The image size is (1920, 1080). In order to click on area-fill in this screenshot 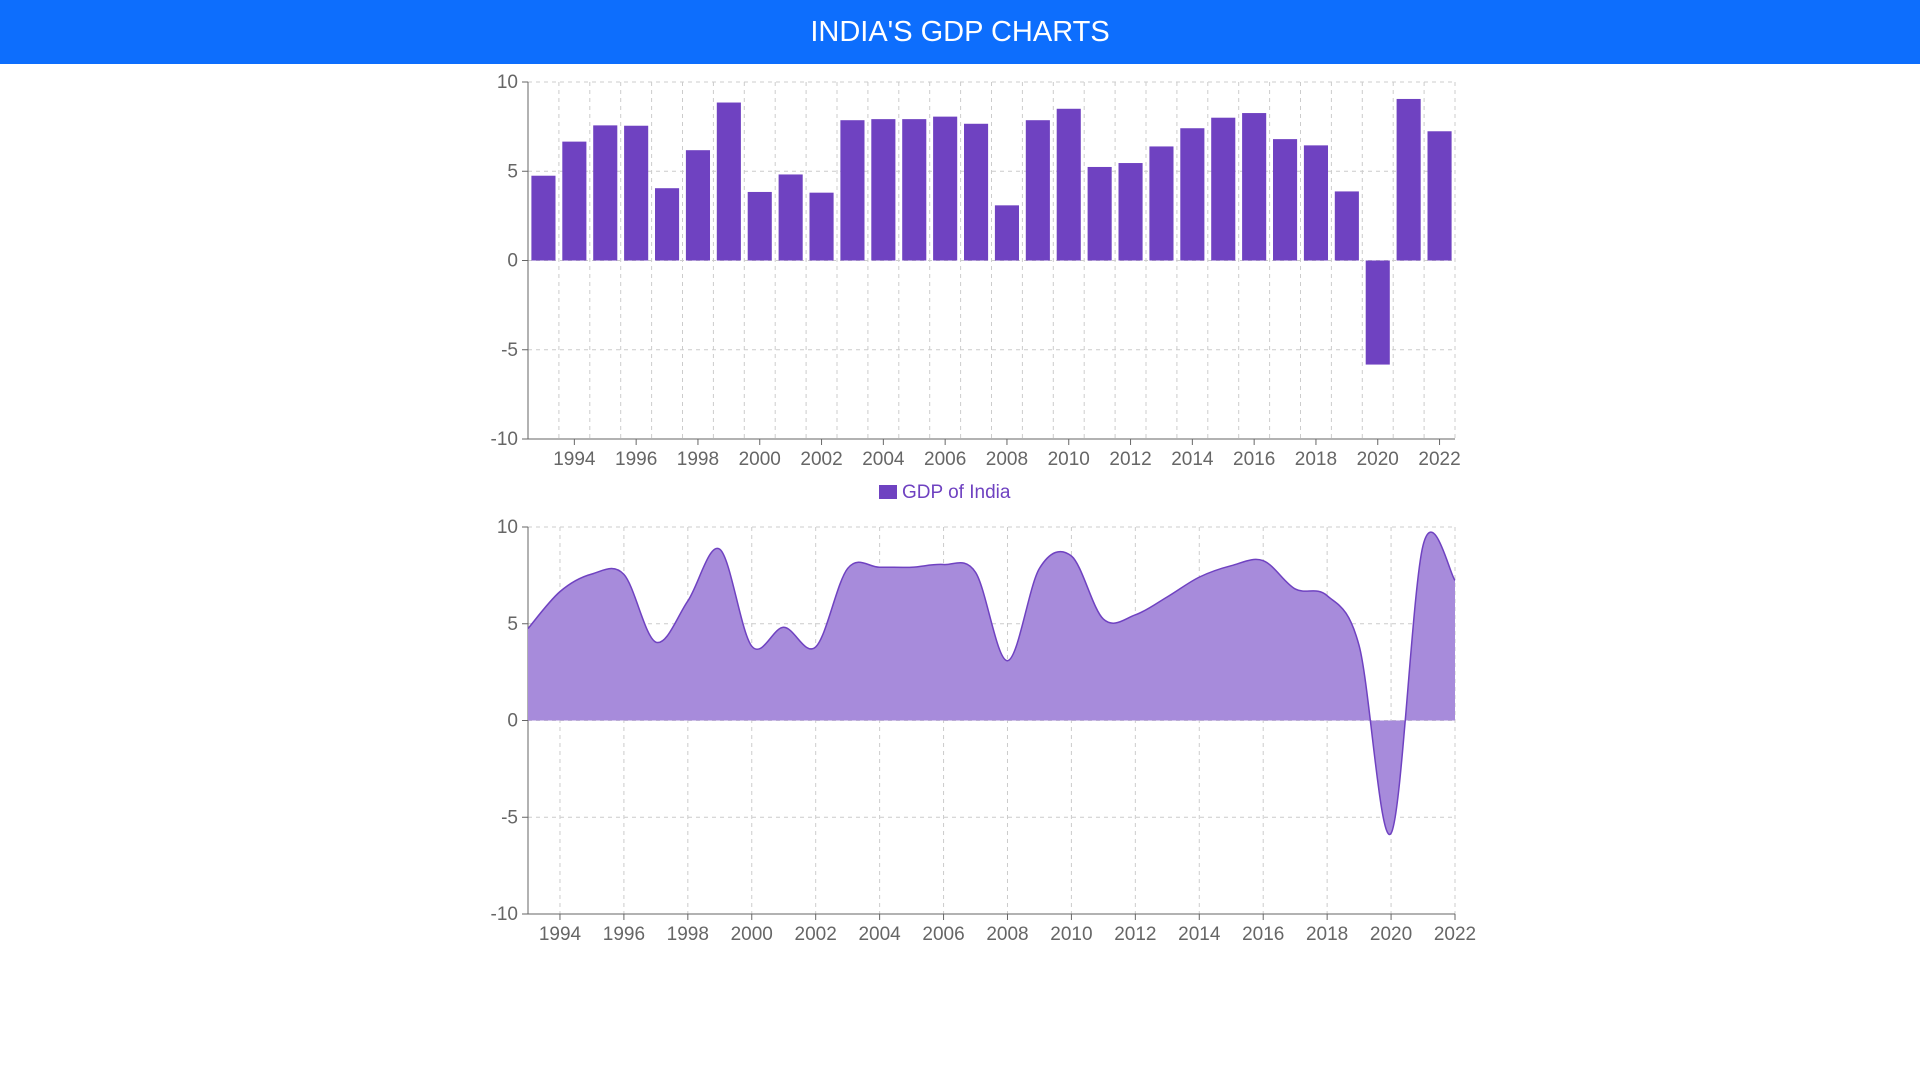, I will do `click(991, 683)`.